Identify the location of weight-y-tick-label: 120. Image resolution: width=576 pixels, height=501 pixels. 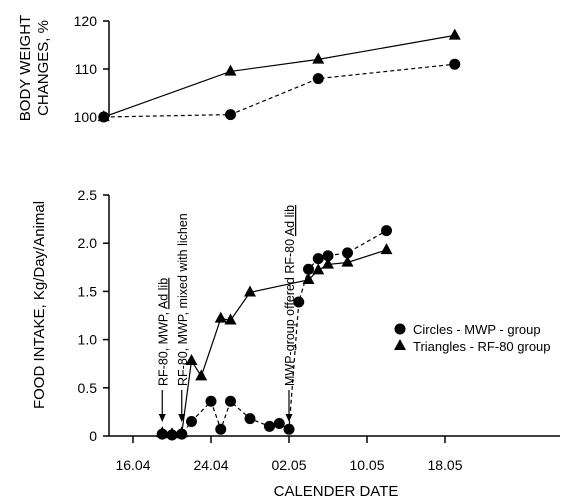
(86, 21).